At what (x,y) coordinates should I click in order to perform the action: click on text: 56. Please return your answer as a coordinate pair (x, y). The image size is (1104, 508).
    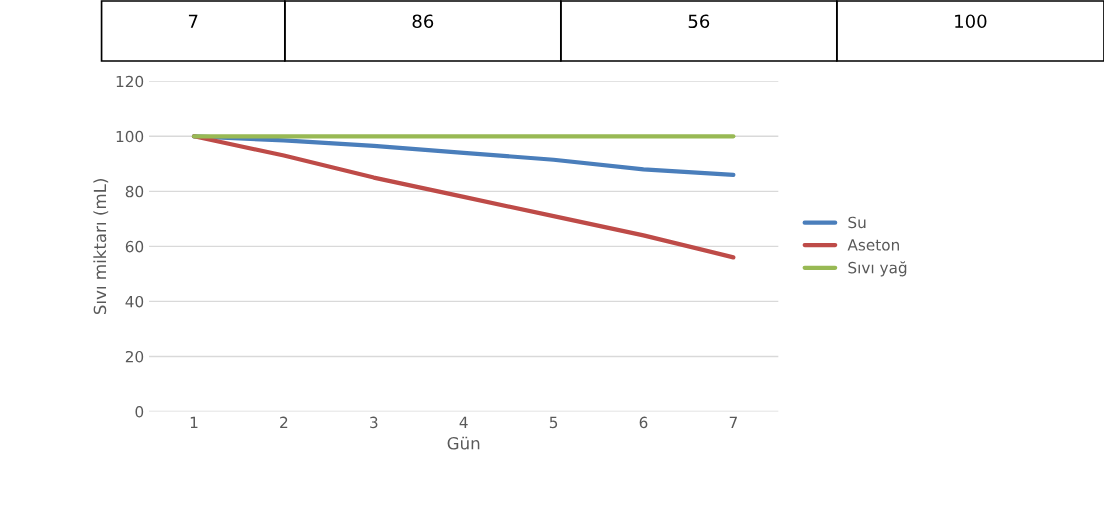
    Looking at the image, I should click on (699, 21).